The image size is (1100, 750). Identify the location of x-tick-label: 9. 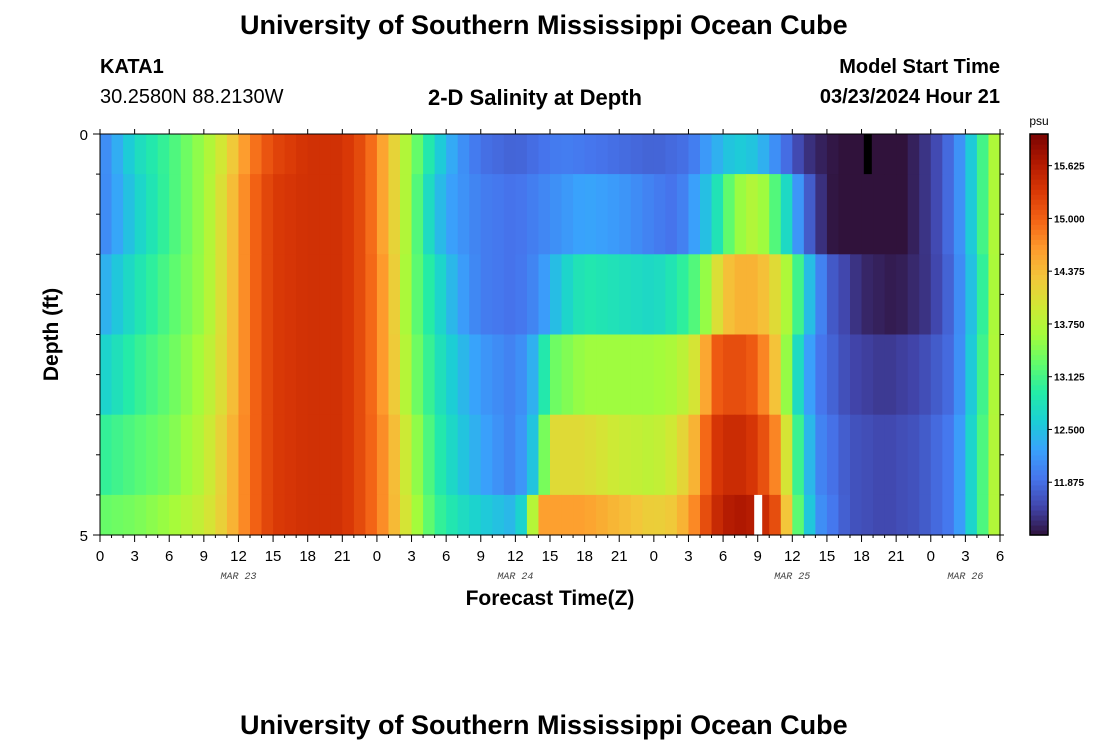
(758, 556).